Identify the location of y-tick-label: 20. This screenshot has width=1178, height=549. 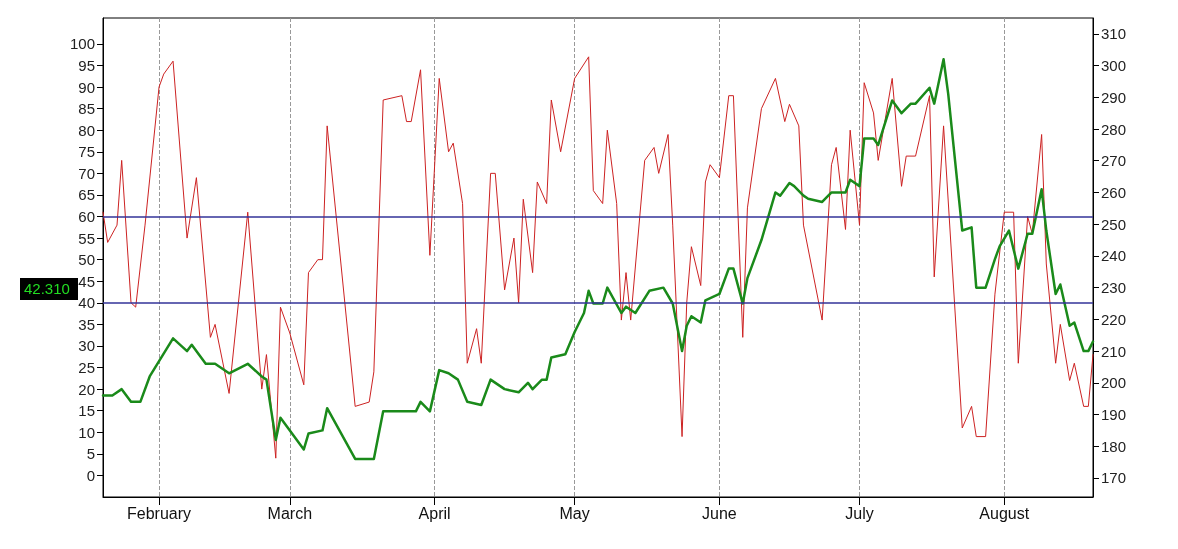
(86, 389).